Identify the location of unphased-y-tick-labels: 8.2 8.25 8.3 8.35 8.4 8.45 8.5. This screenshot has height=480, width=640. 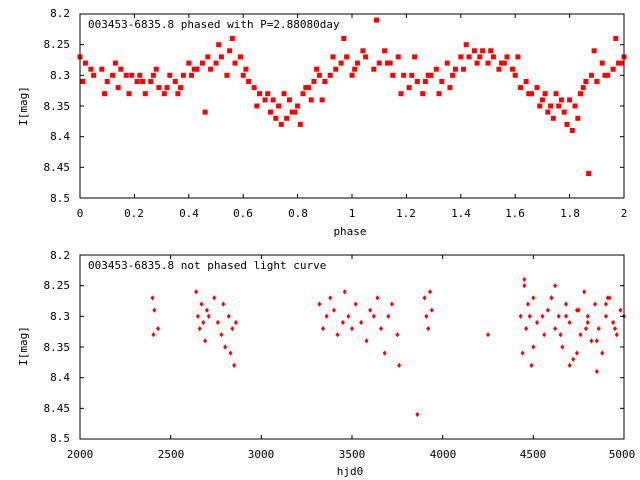
(57, 347).